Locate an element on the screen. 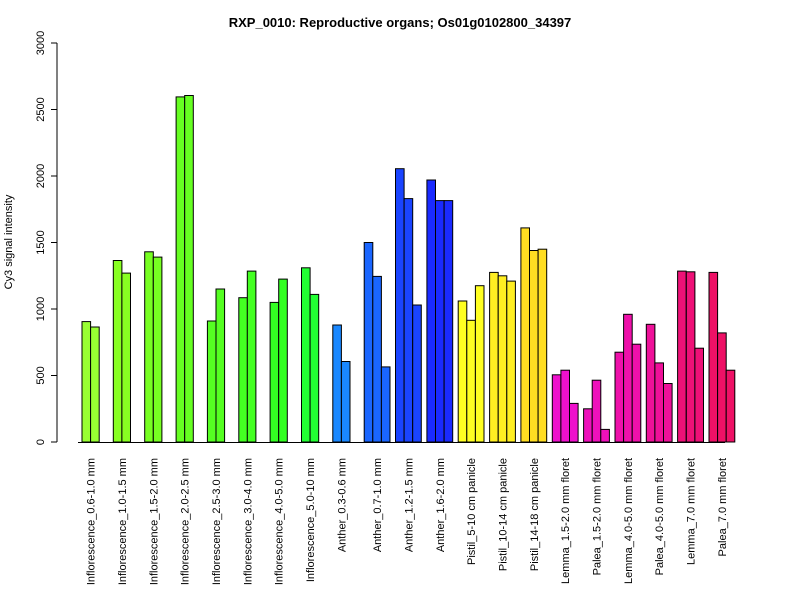 This screenshot has width=800, height=600. category-label: Inflorescence_2.0-2.5 mm is located at coordinates (186, 521).